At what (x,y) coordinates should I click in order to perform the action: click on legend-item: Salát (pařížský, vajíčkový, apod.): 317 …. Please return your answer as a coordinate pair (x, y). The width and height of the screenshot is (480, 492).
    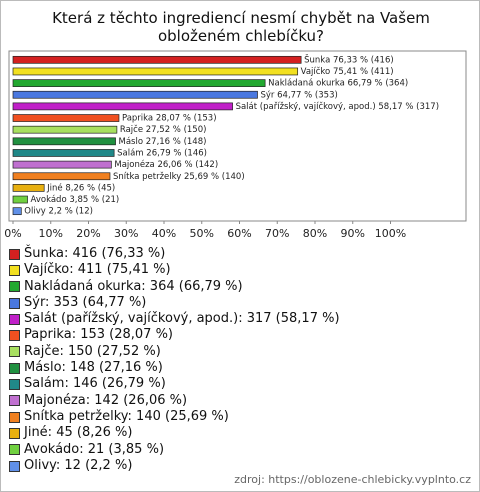
    Looking at the image, I should click on (174, 319).